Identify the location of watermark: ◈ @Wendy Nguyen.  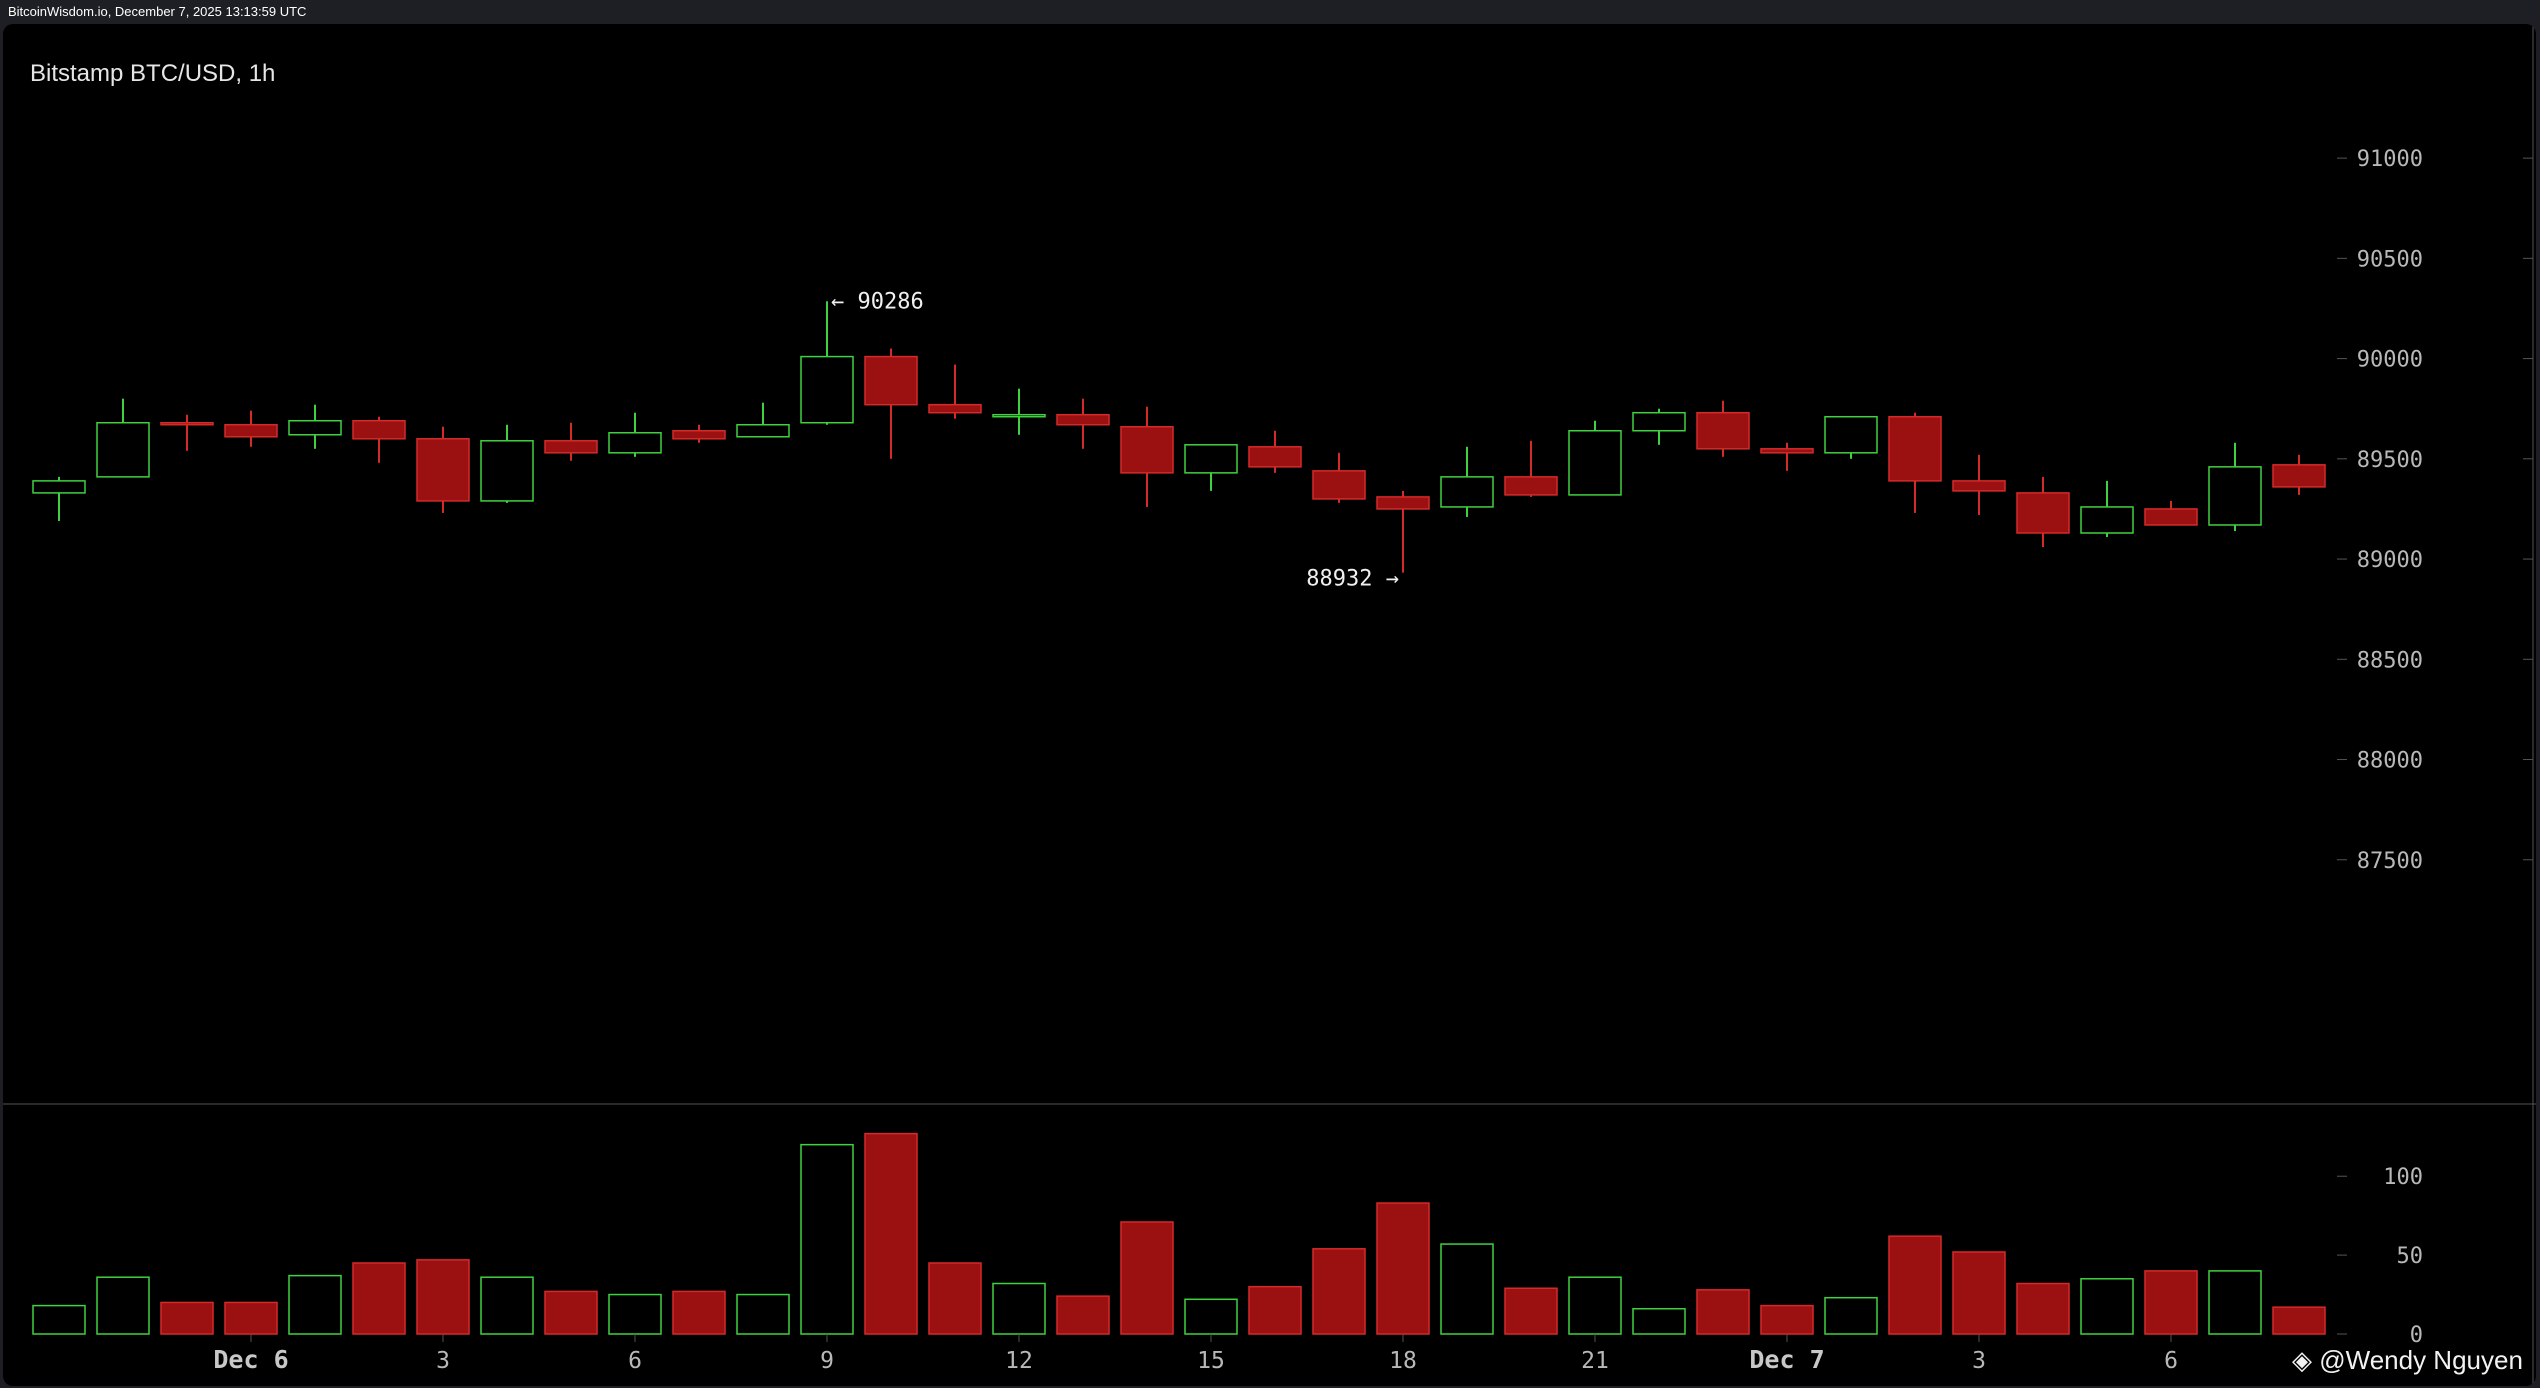
(2407, 1360).